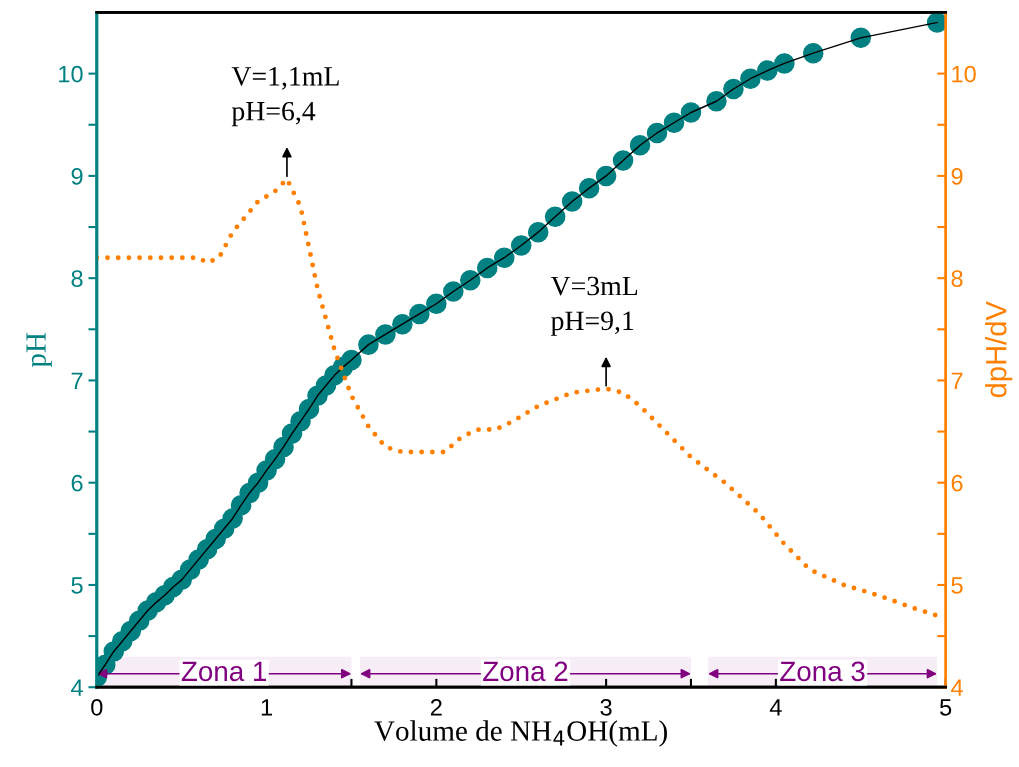 The width and height of the screenshot is (1019, 767). Describe the element at coordinates (957, 483) in the screenshot. I see `y2-tick-label: 6` at that location.